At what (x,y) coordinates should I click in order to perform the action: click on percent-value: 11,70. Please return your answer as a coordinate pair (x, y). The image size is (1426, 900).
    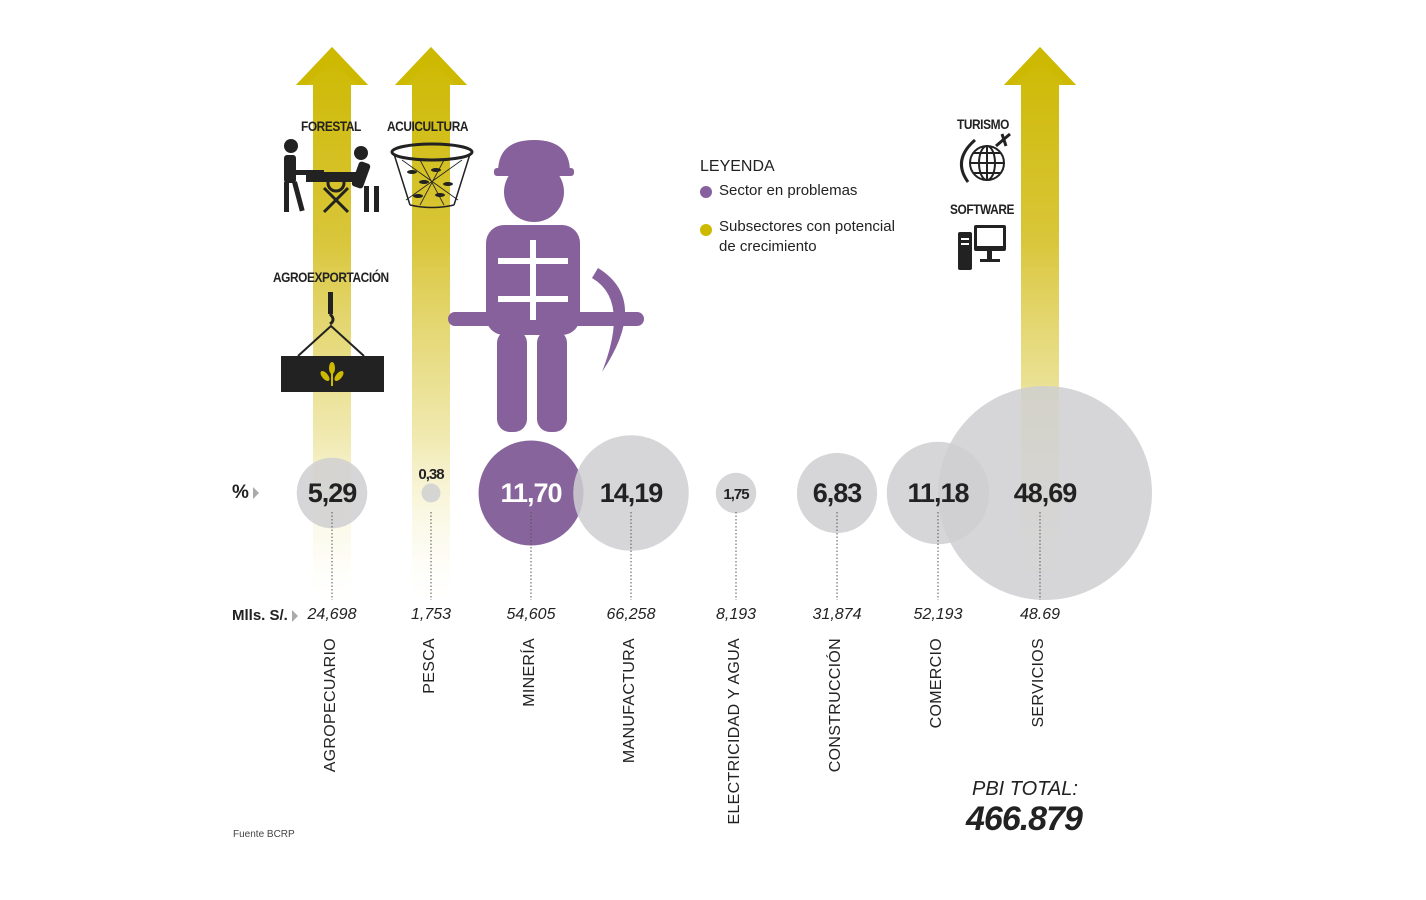
    Looking at the image, I should click on (530, 493).